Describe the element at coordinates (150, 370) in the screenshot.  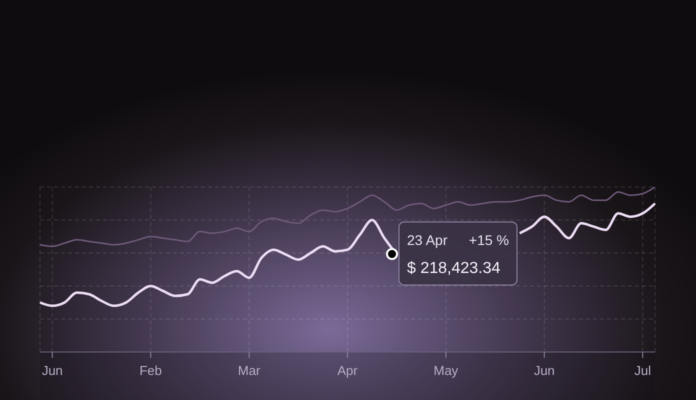
I see `x-tick-label: Feb` at that location.